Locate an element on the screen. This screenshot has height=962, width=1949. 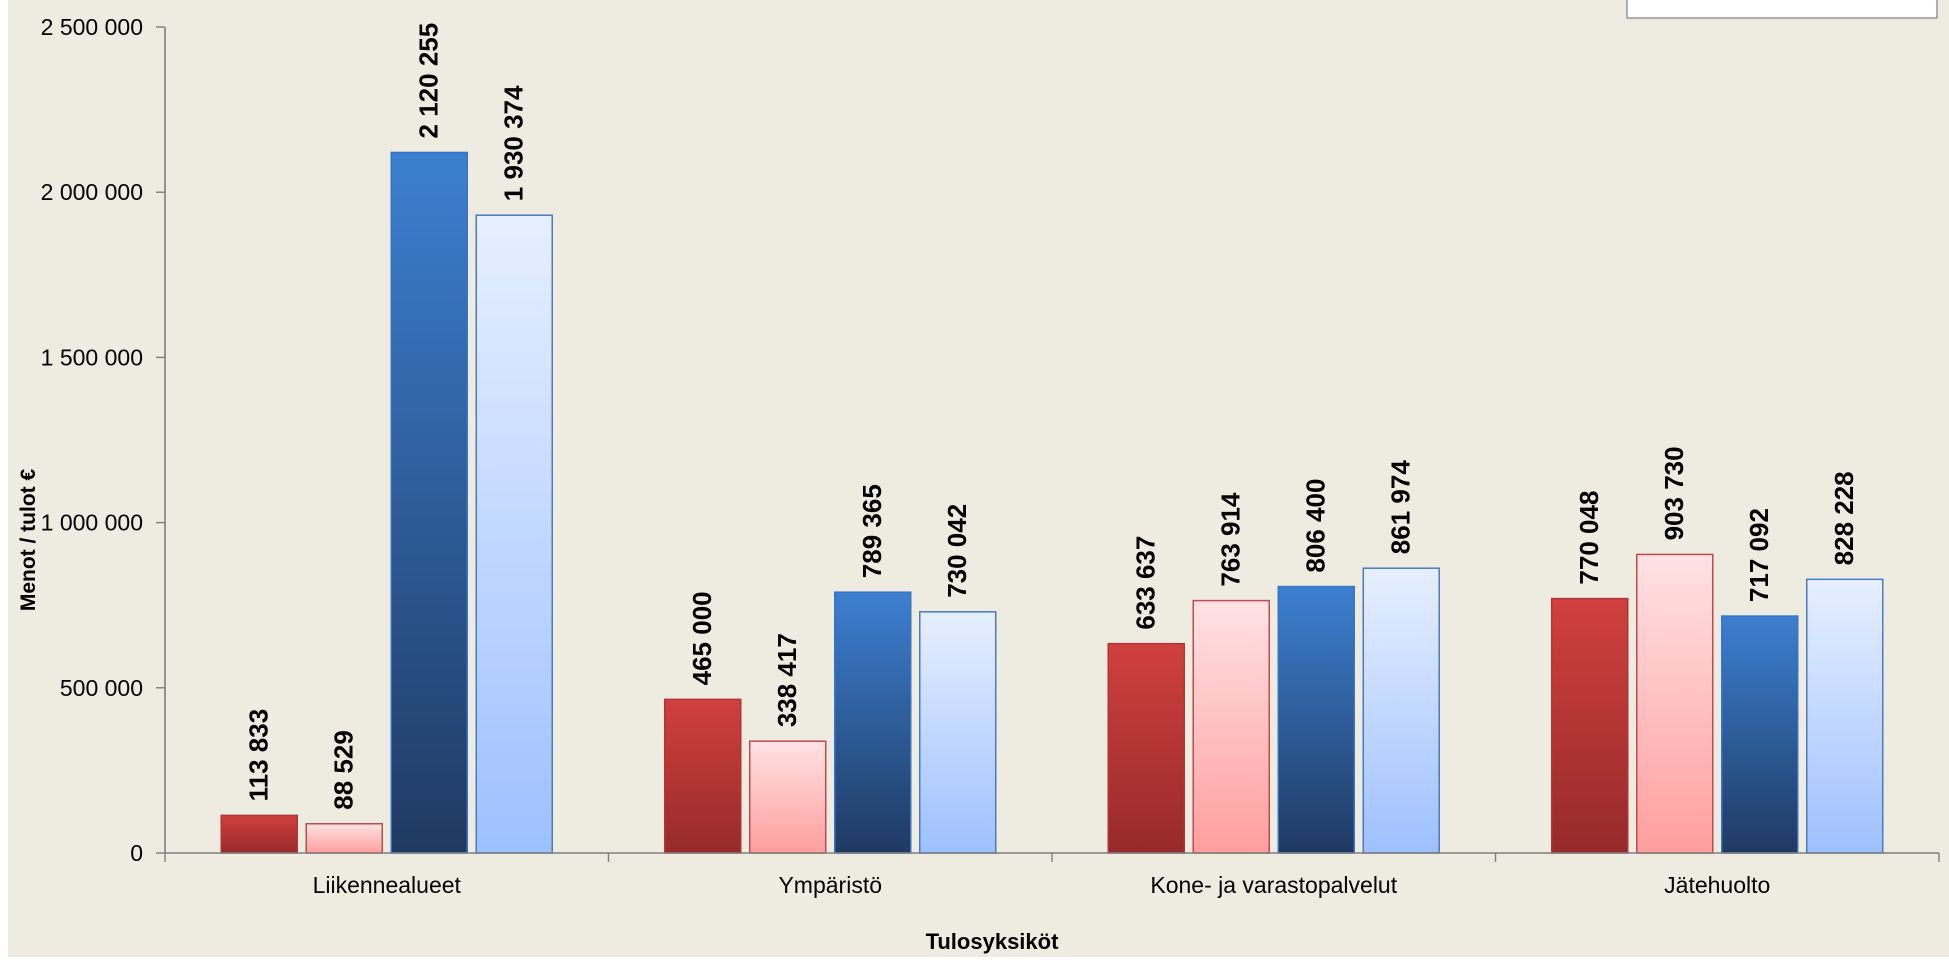
value-label: 465 000 is located at coordinates (702, 638).